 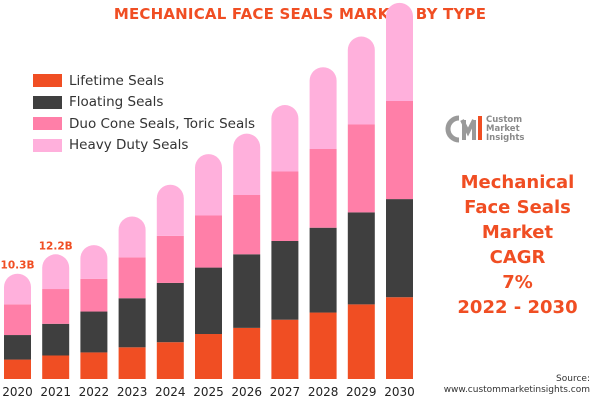 I want to click on x-tick-label: 2026, so click(x=246, y=392).